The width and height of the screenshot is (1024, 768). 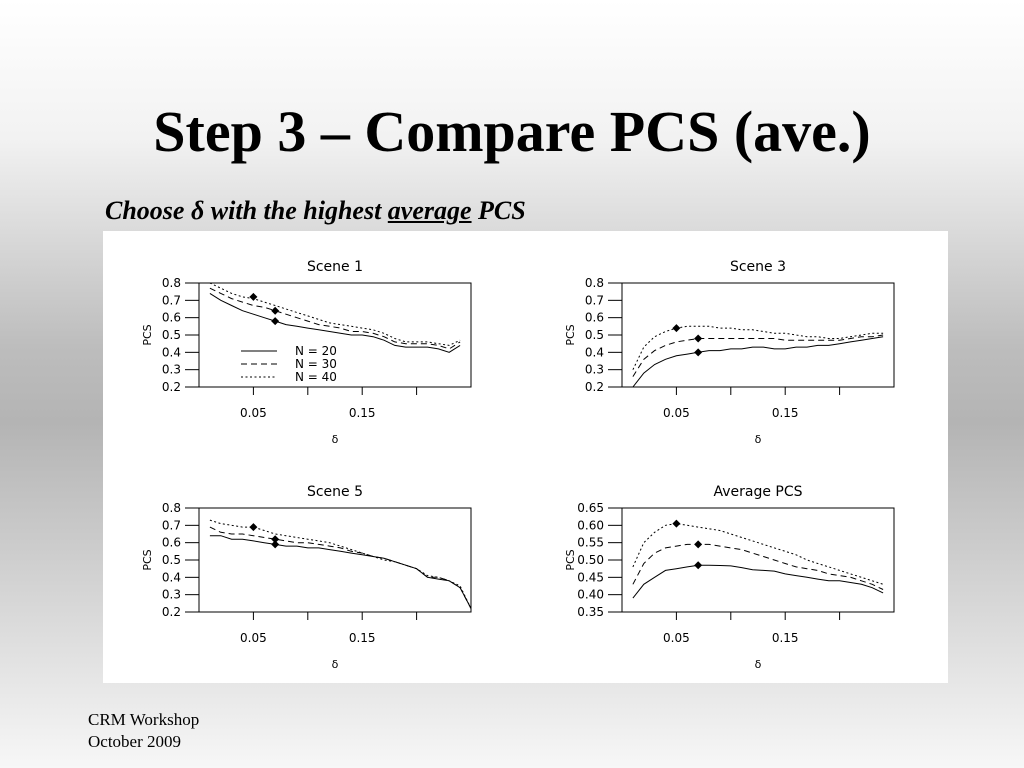 What do you see at coordinates (316, 377) in the screenshot?
I see `legend-label: N = 40` at bounding box center [316, 377].